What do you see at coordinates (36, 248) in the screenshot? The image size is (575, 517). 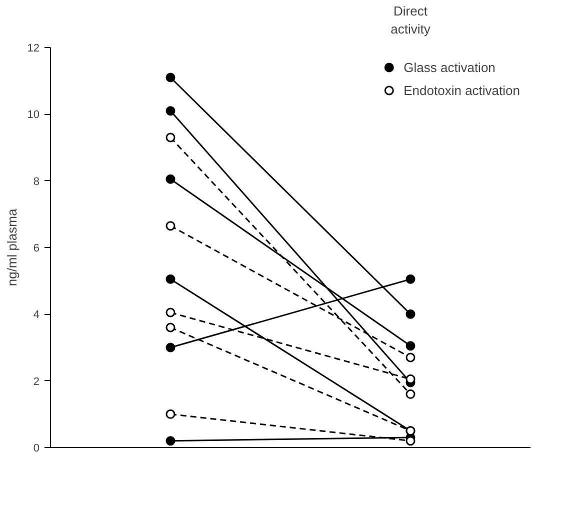 I see `y-tick-label: 6` at bounding box center [36, 248].